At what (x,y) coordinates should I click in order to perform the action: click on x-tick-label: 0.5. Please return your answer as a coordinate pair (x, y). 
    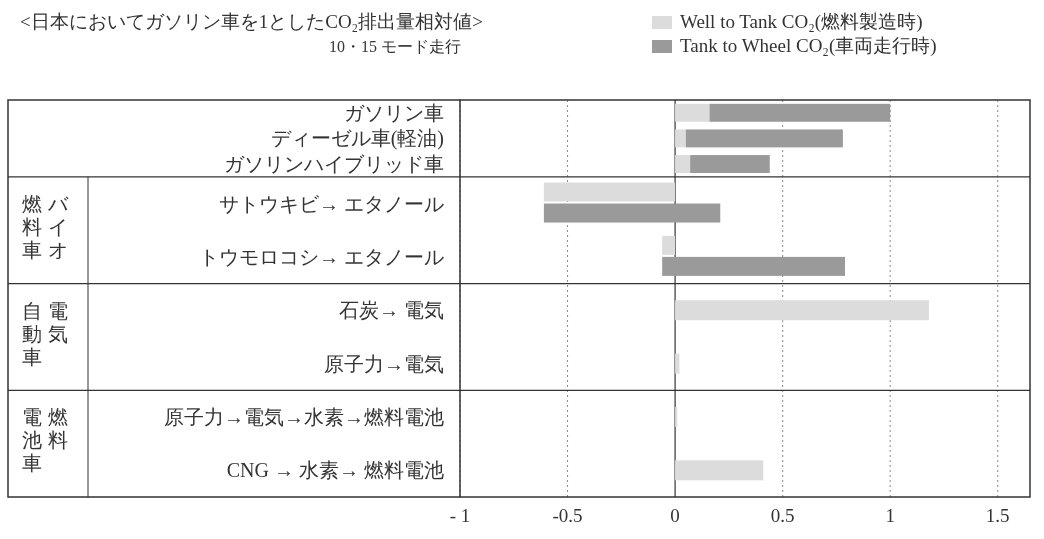
    Looking at the image, I should click on (782, 515).